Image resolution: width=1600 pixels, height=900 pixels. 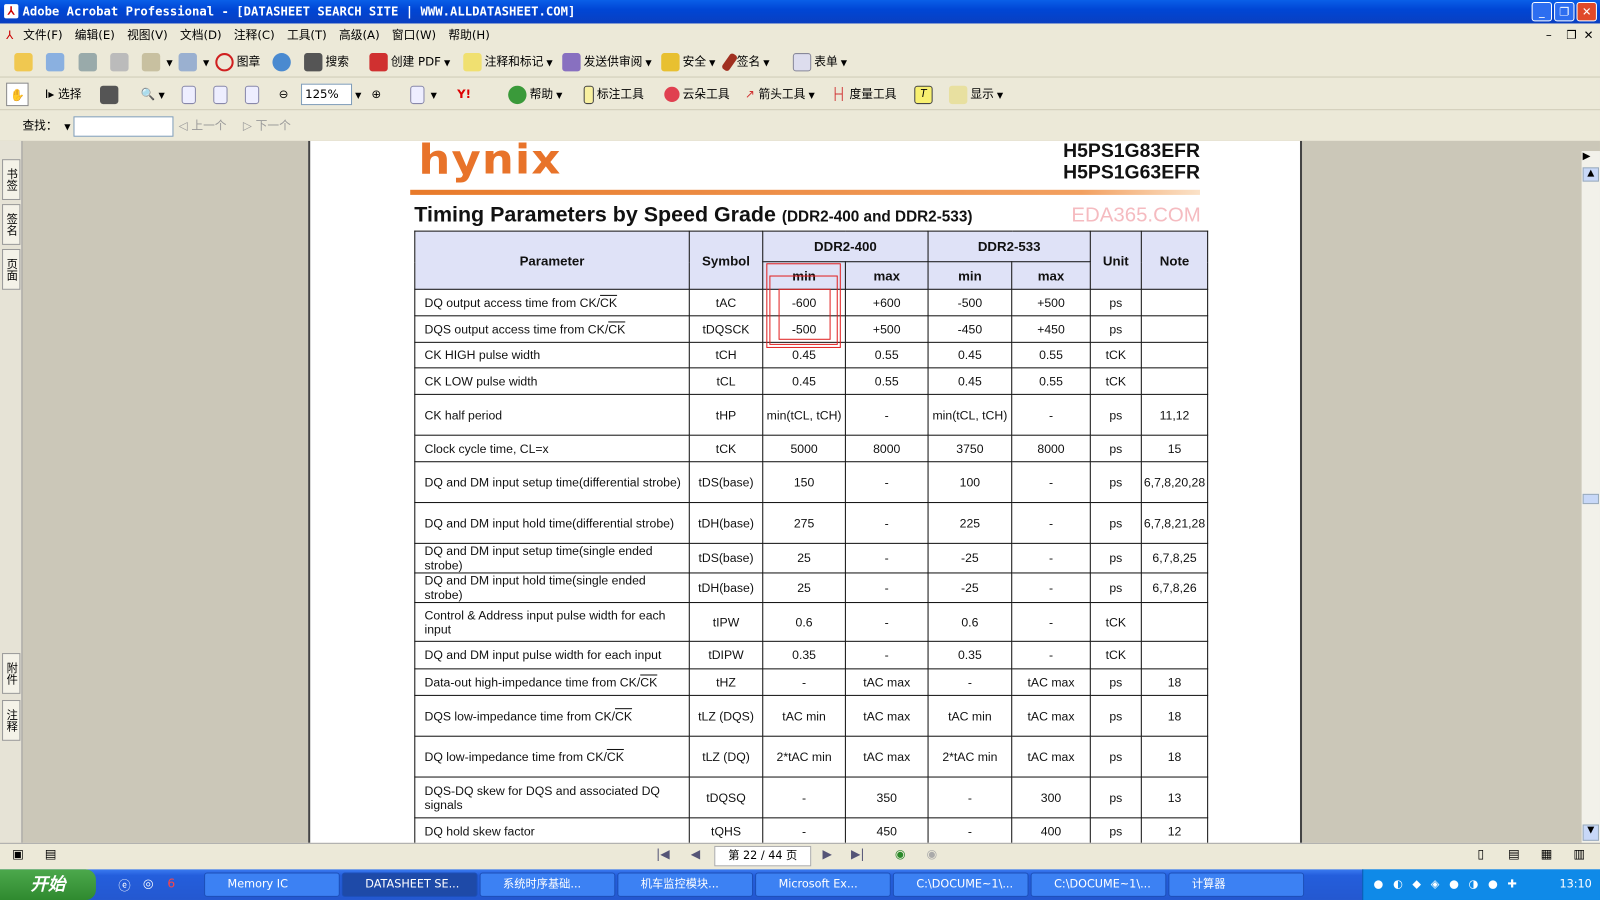 I want to click on pdf-doc-icon: ⅄, so click(x=10, y=34).